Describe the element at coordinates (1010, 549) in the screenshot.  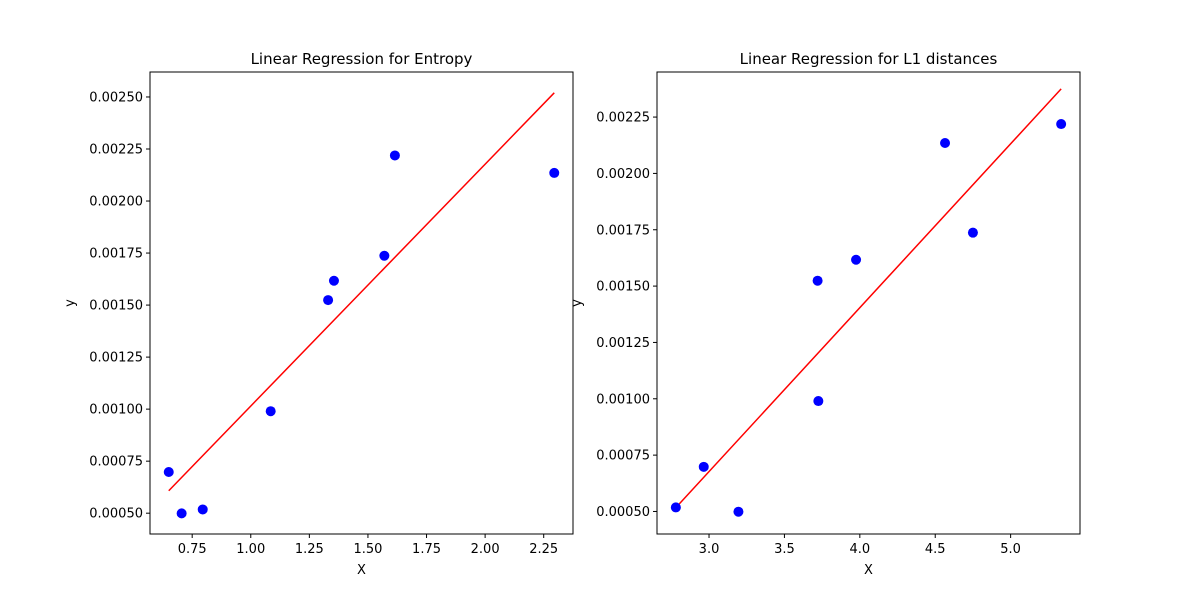
I see `x-tick-label: 5.0` at that location.